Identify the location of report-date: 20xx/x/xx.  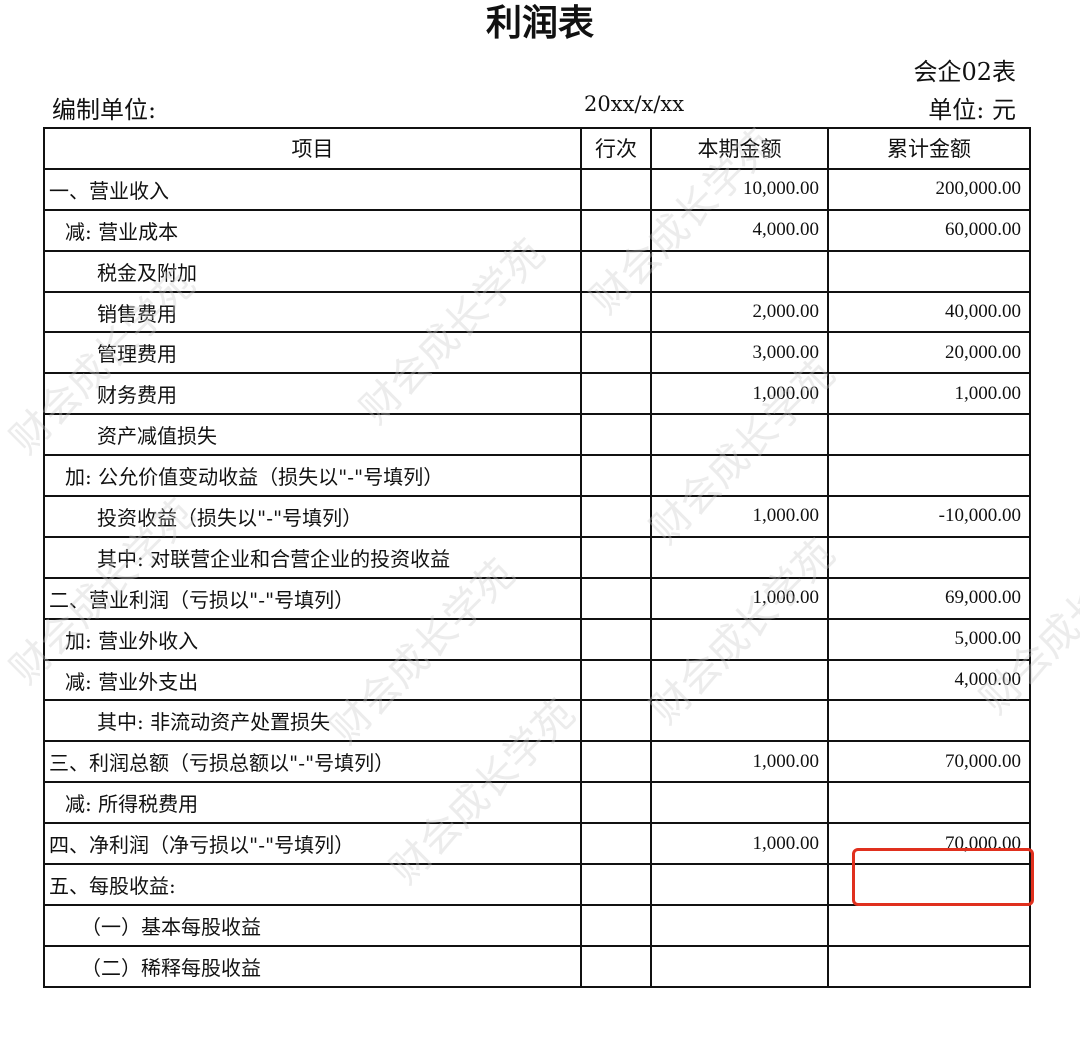
(634, 104).